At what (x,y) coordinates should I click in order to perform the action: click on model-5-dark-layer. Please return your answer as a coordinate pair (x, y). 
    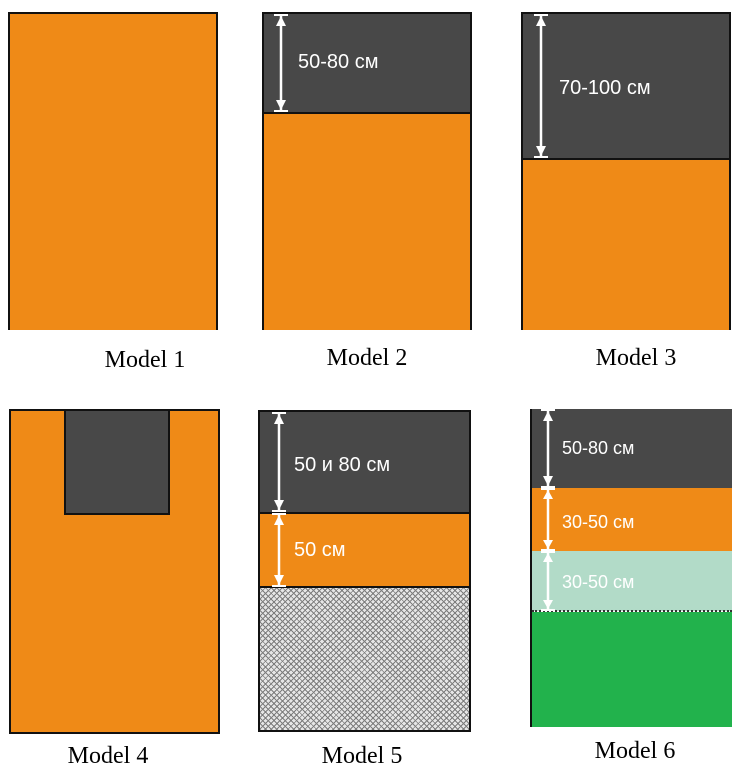
    Looking at the image, I should click on (364, 462).